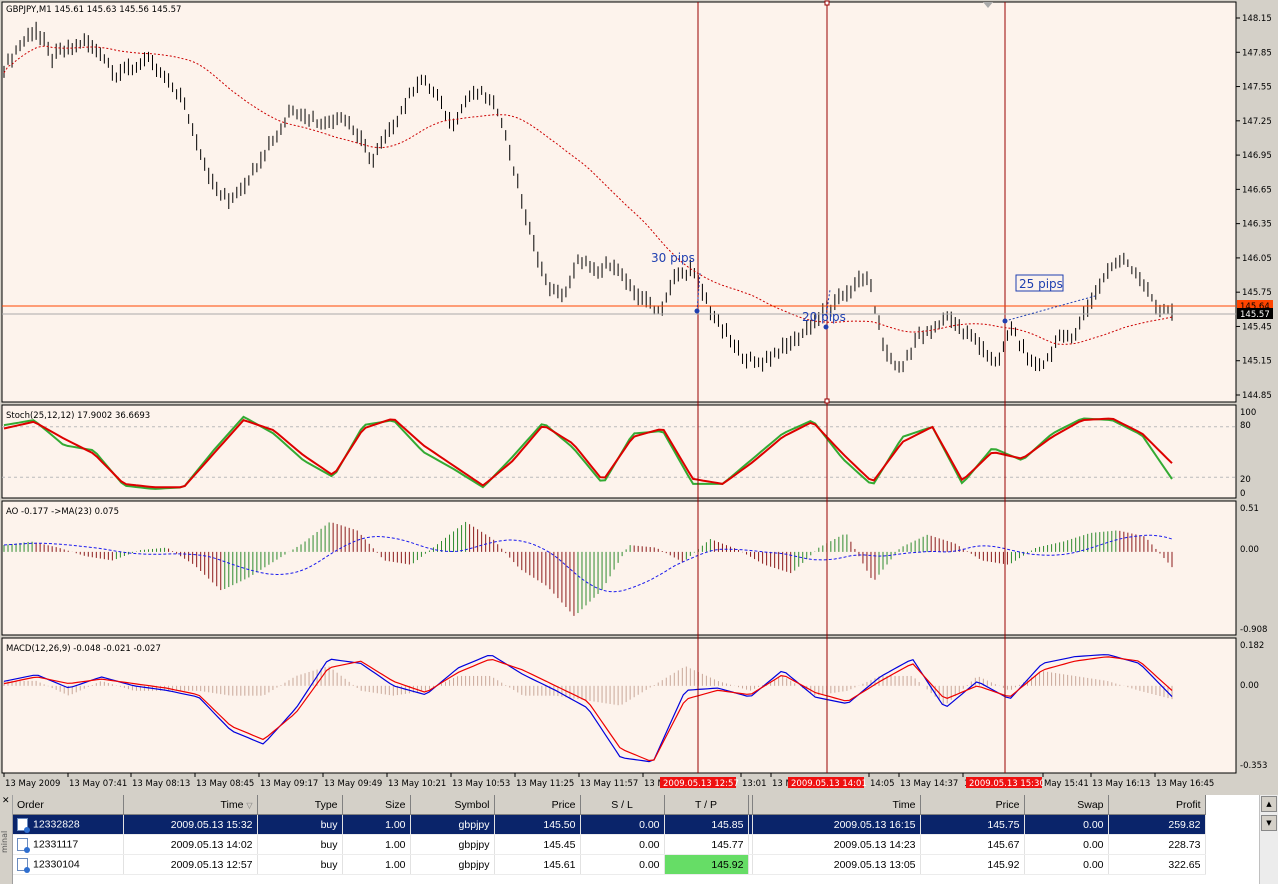 The height and width of the screenshot is (884, 1278). Describe the element at coordinates (1253, 766) in the screenshot. I see `macd-tick-min: -0.353` at that location.